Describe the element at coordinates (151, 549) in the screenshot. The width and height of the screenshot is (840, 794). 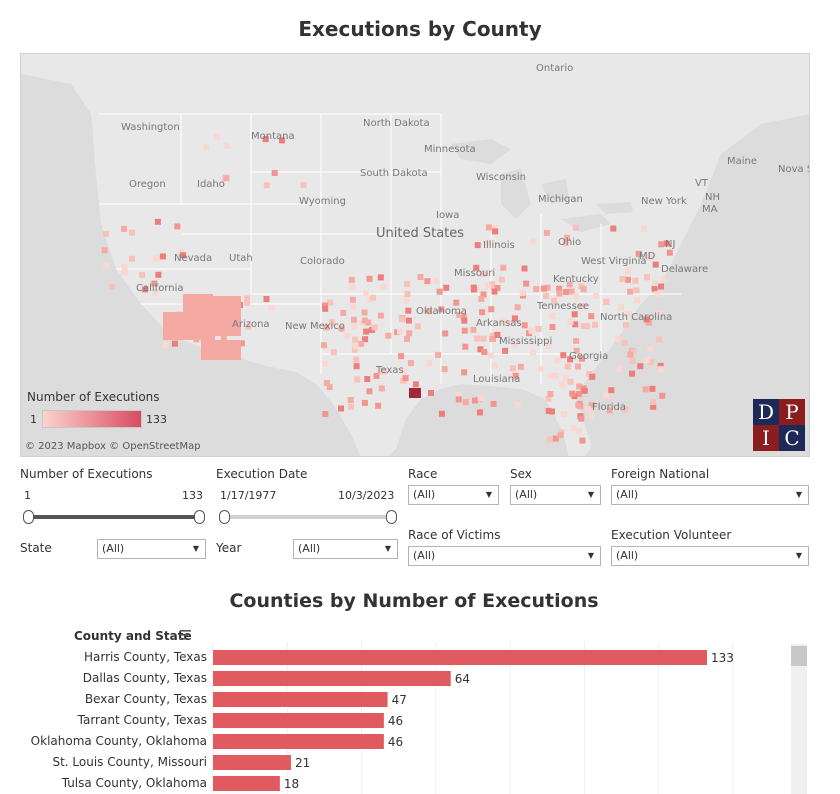
I see `state-select: (All) ▼` at that location.